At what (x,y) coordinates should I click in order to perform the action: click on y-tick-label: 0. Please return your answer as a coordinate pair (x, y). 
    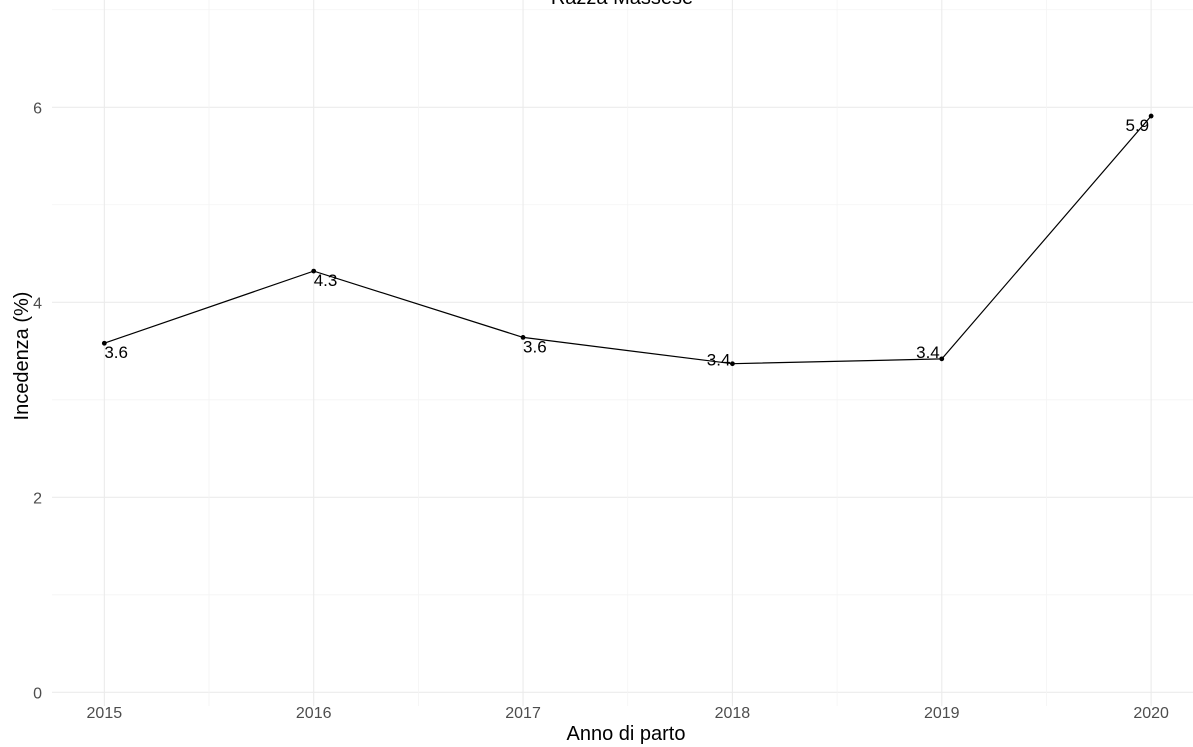
    Looking at the image, I should click on (37, 693).